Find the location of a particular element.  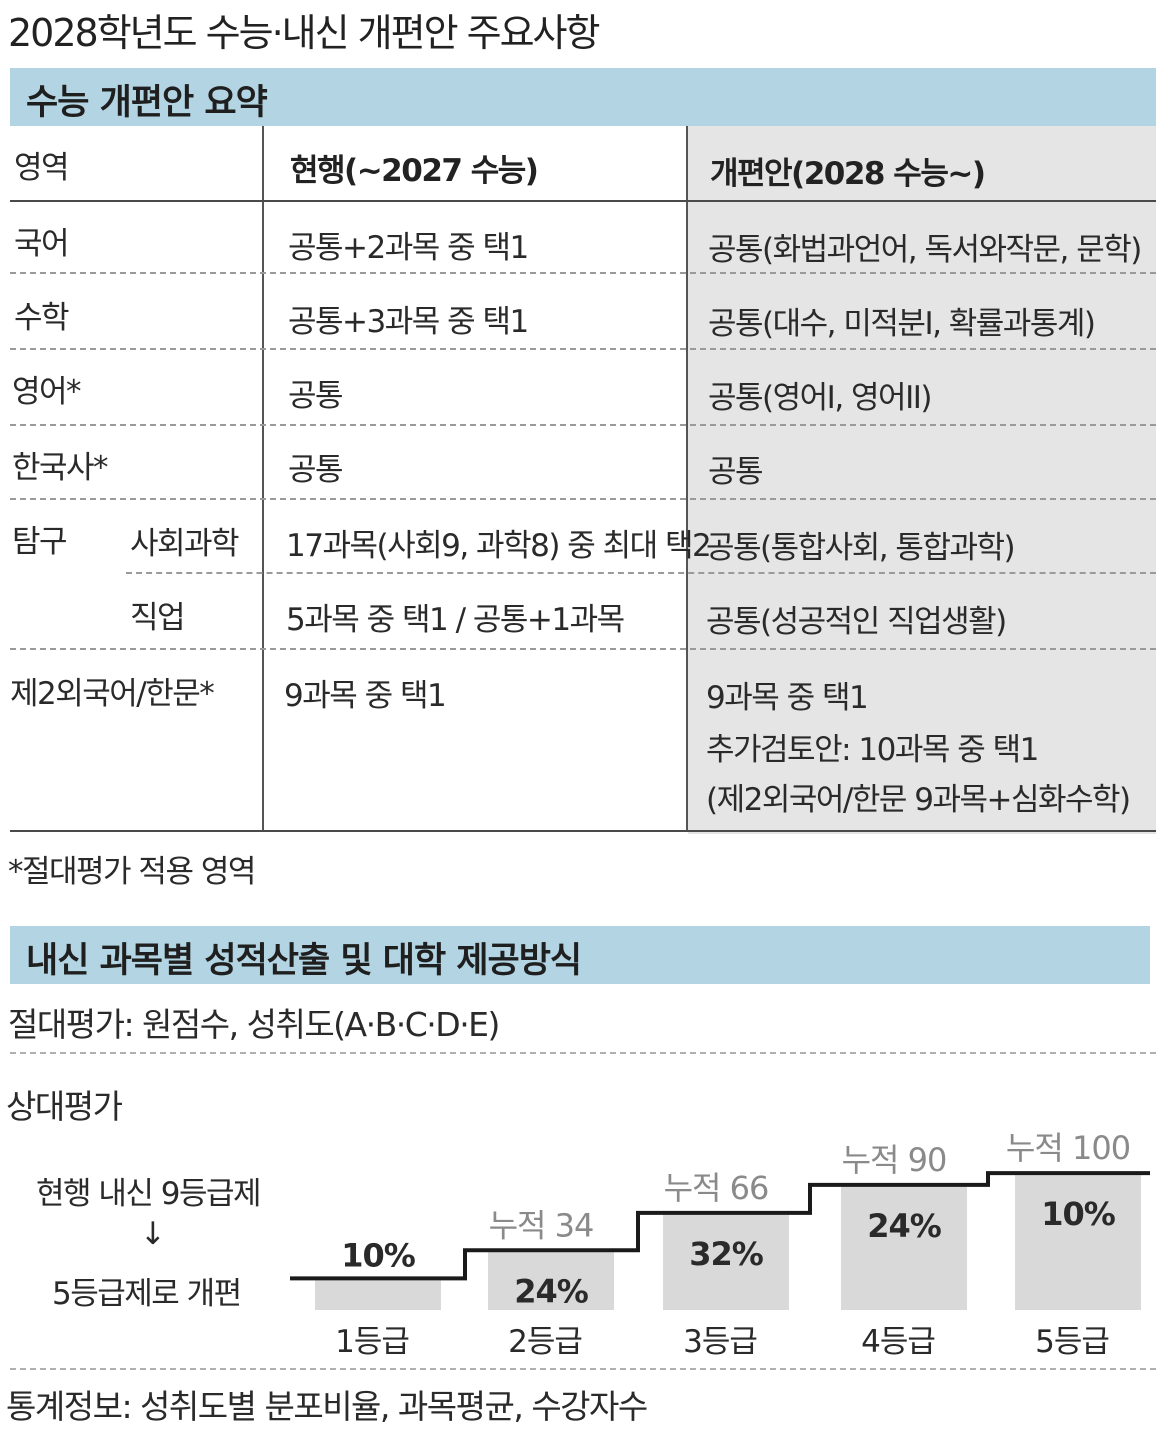

row-reform-social-science: 공통(통합사회, 통합과학) is located at coordinates (861, 548).